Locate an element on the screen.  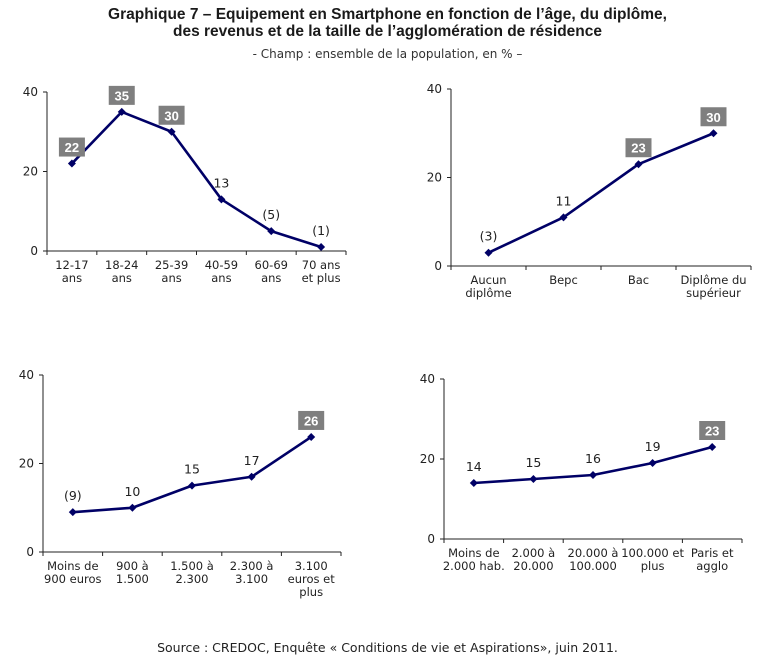
x-category-label: Aucun diplôme is located at coordinates (488, 286).